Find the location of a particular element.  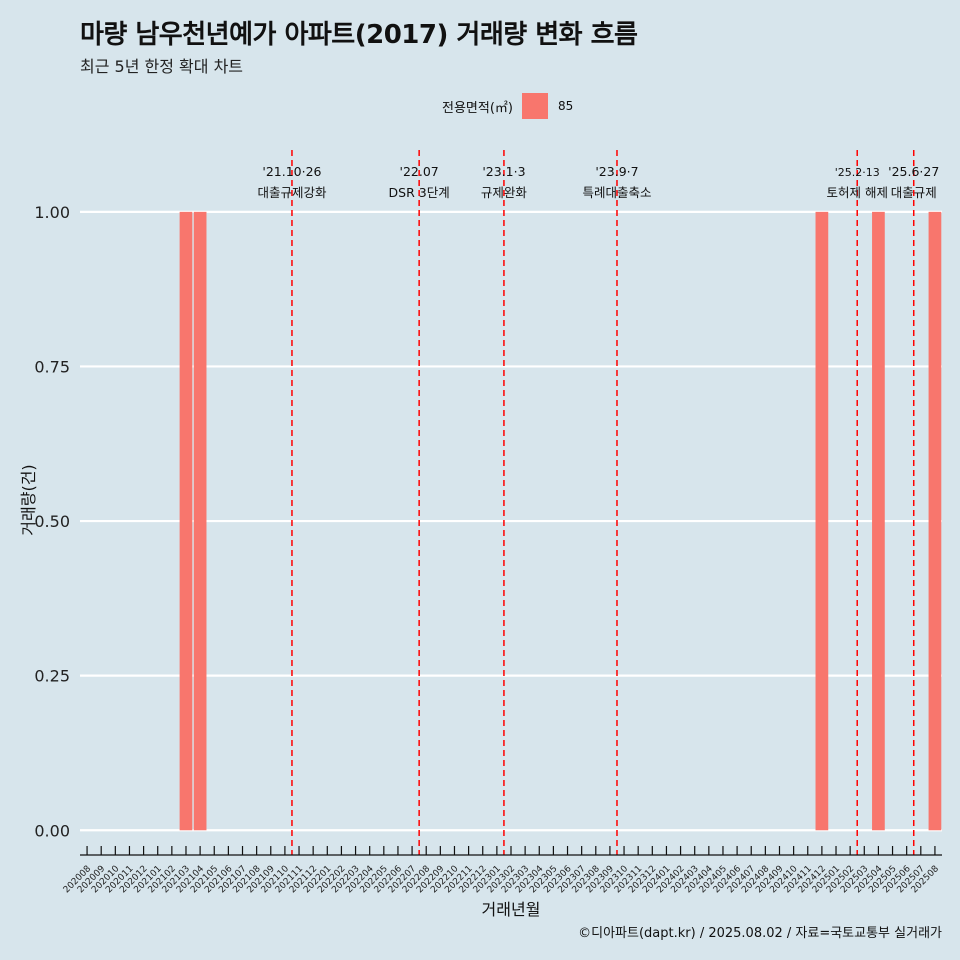

event-name-label: DSR 3단계 is located at coordinates (419, 192).